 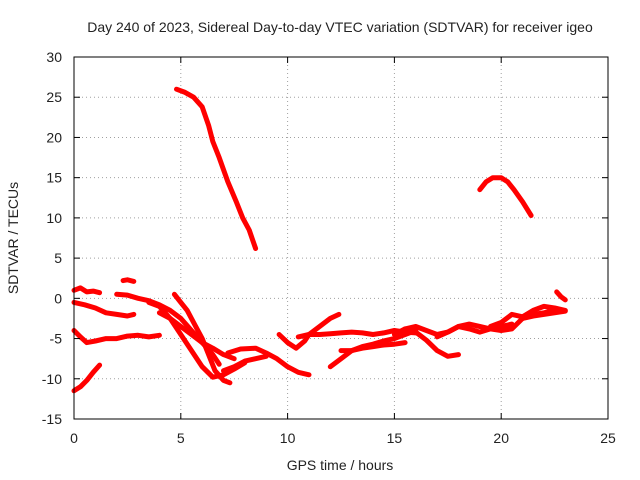 I want to click on y-tick-label: -5, so click(x=56, y=339).